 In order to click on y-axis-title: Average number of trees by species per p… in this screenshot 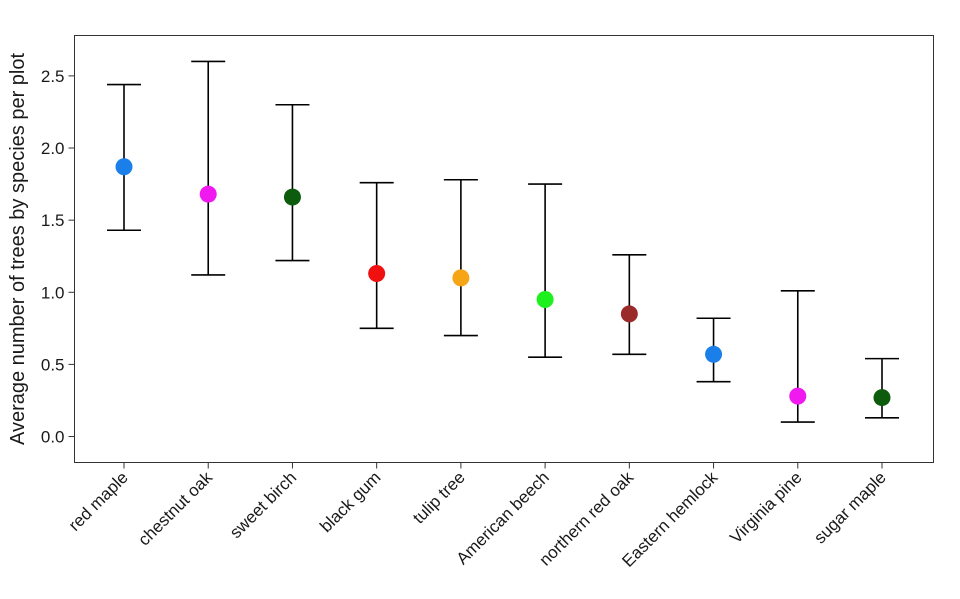, I will do `click(18, 249)`.